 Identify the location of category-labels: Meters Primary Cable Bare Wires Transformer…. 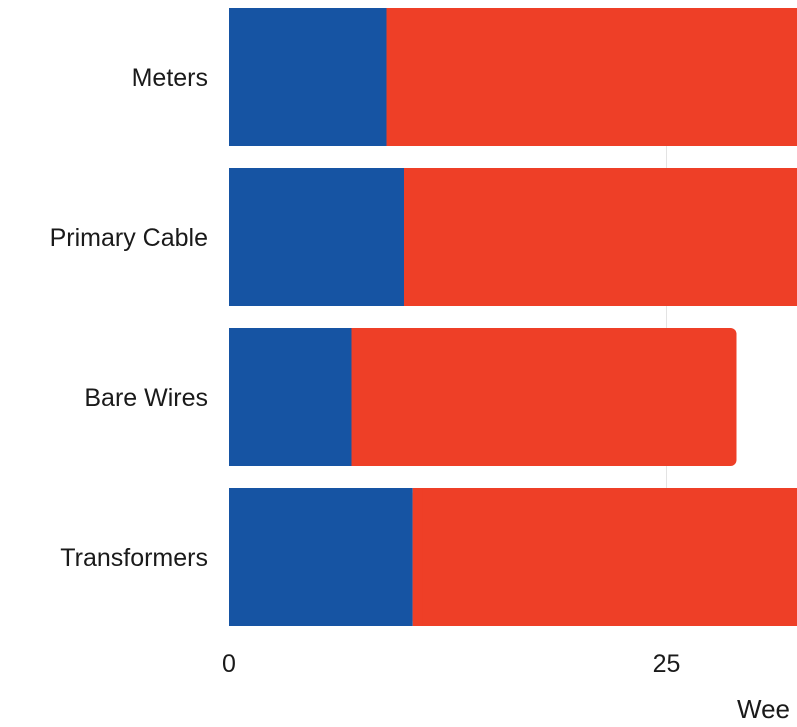
(129, 318).